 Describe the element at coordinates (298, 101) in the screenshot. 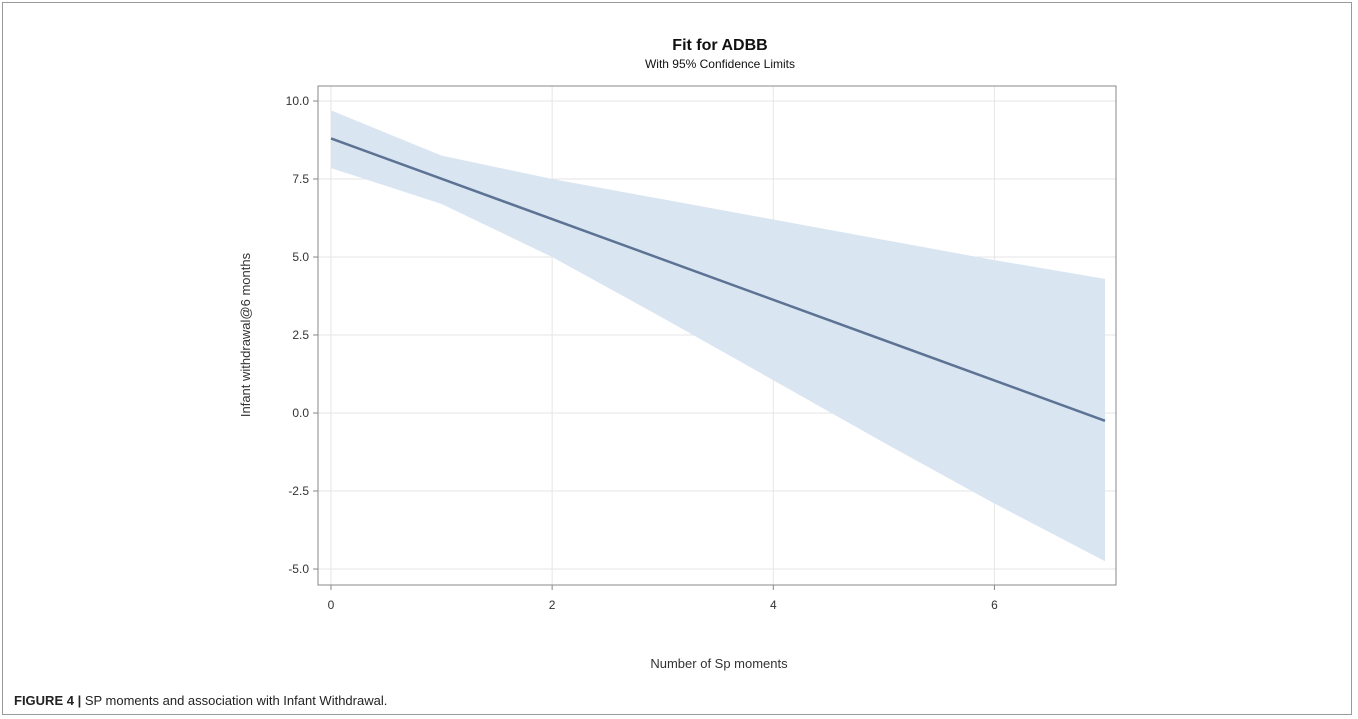

I see `y-tick-label: 10.0` at that location.